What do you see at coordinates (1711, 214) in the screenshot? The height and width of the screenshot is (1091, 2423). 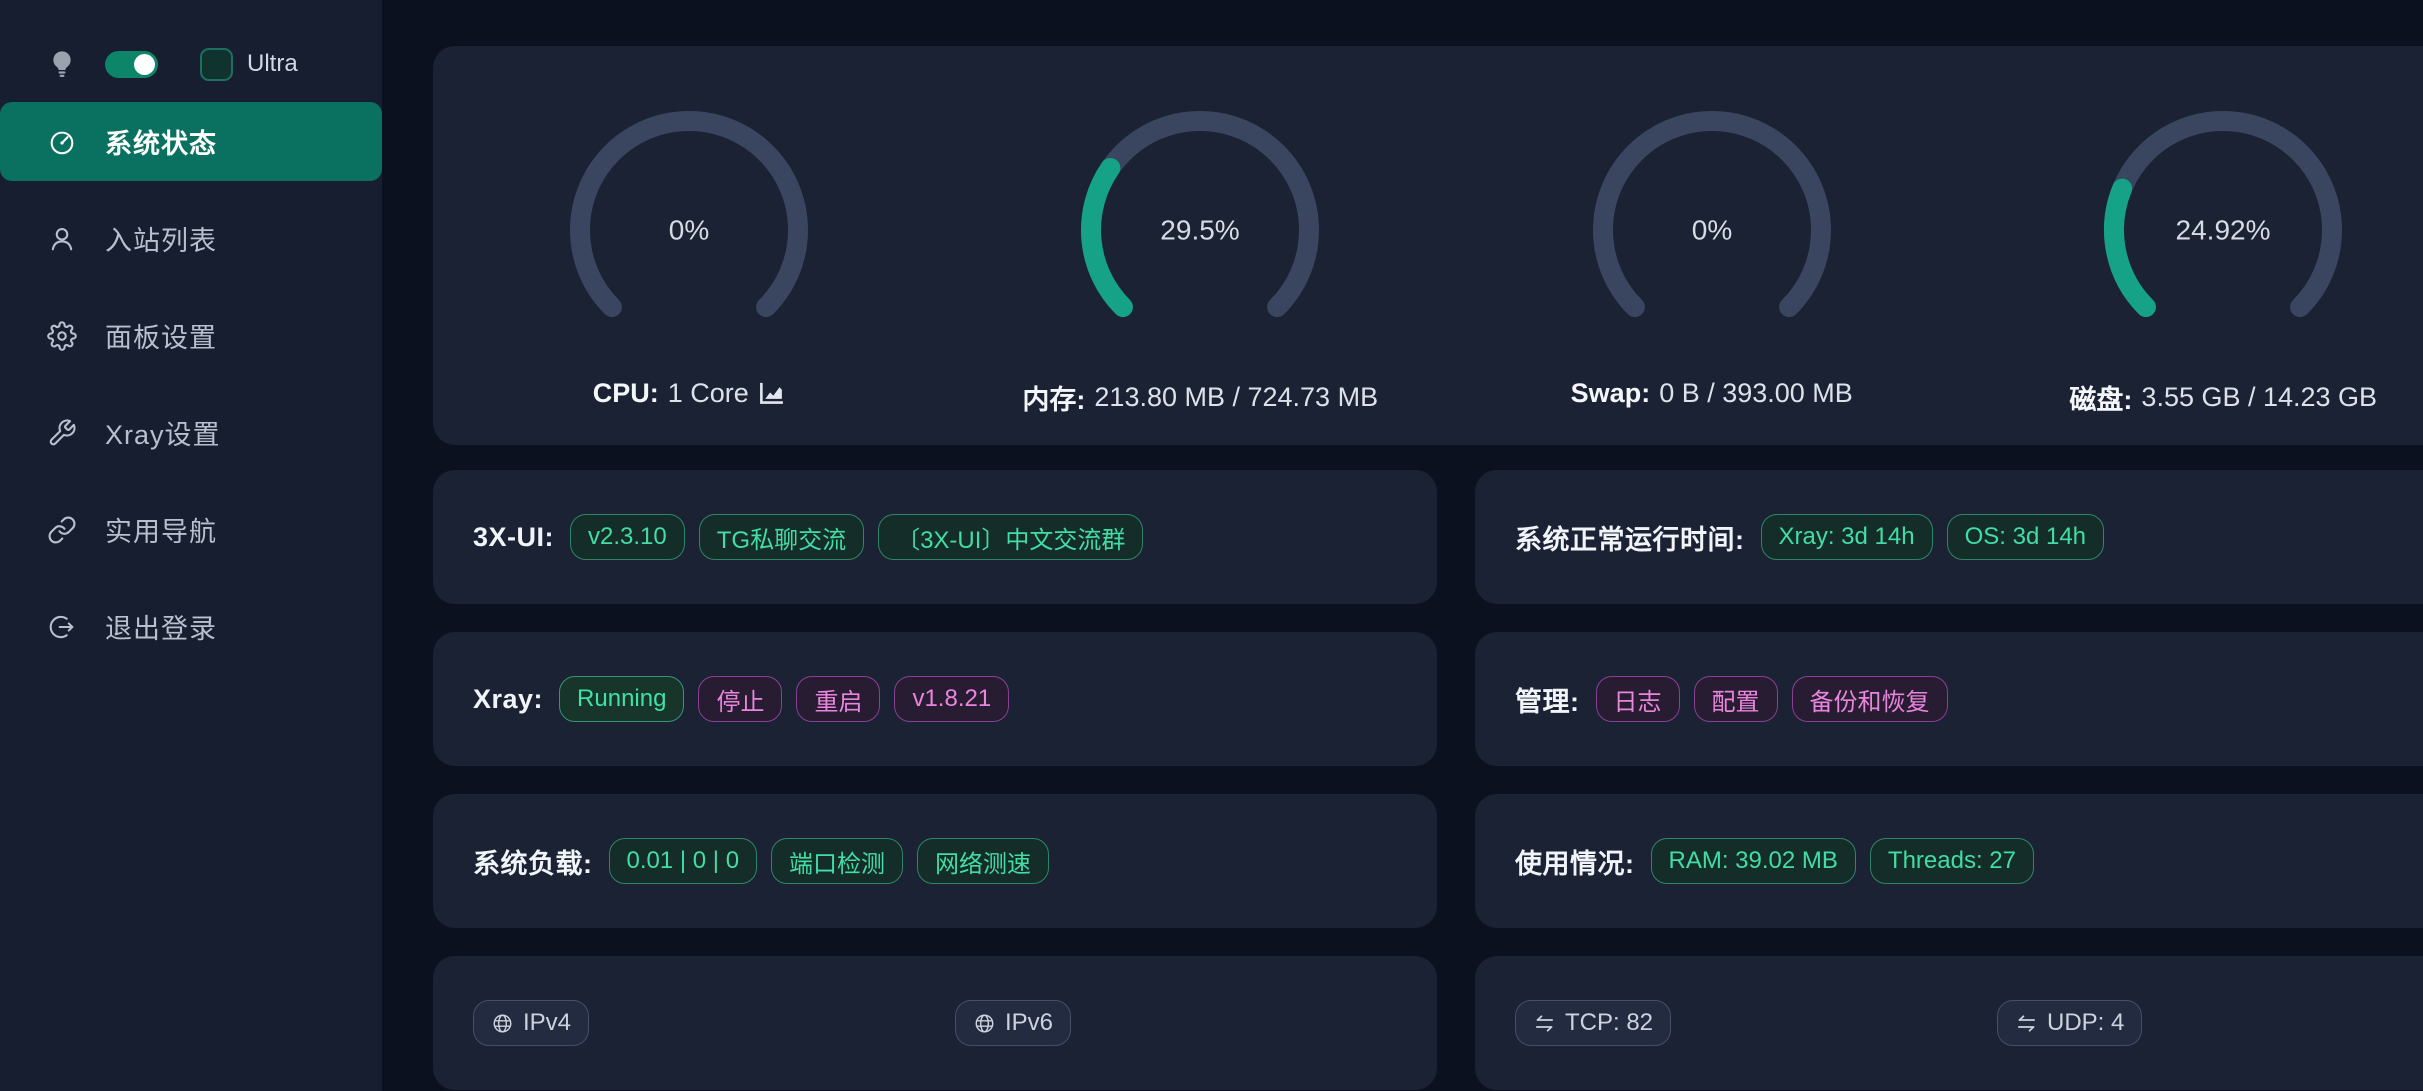 I see `swap-gauge-arc: 0%` at bounding box center [1711, 214].